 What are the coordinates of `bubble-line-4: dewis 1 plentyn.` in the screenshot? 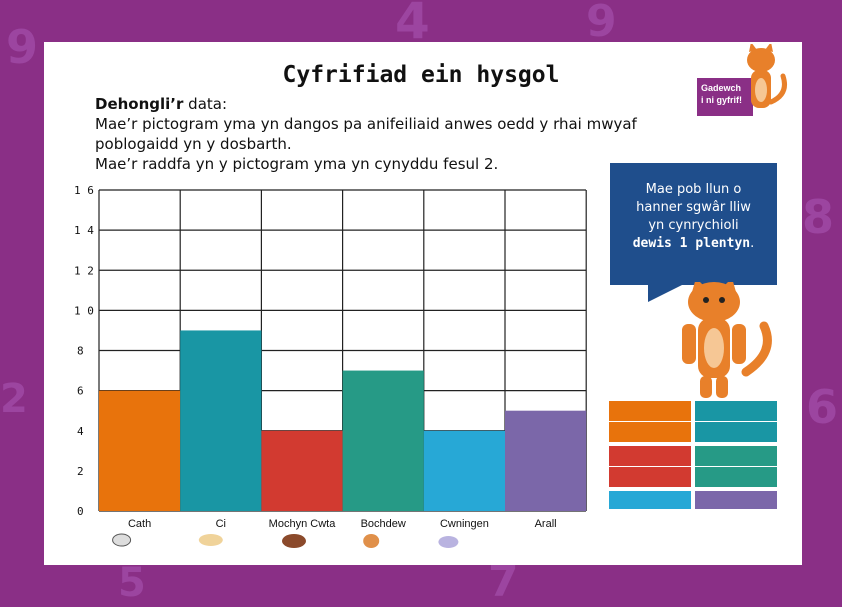 It's located at (693, 244).